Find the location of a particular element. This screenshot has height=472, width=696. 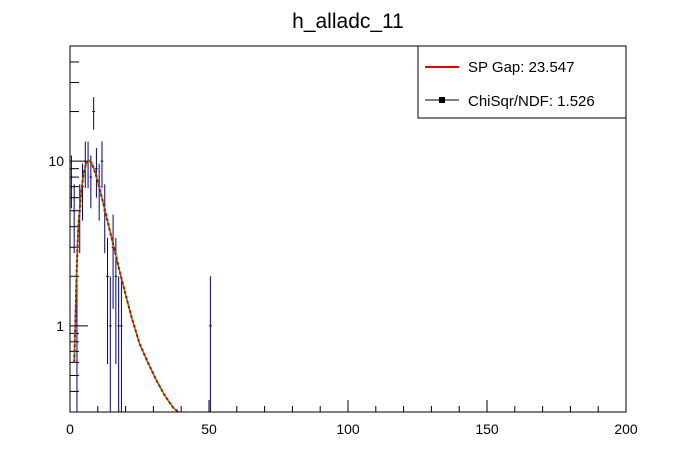

x-tick-label: 200 is located at coordinates (626, 429).